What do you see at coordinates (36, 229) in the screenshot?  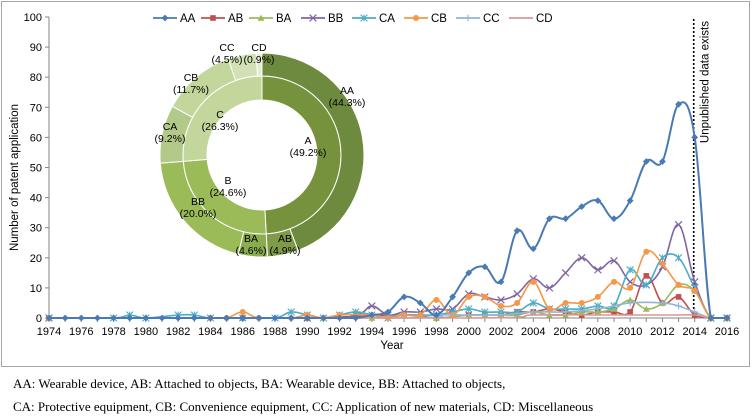 I see `y-tick-label: 30` at bounding box center [36, 229].